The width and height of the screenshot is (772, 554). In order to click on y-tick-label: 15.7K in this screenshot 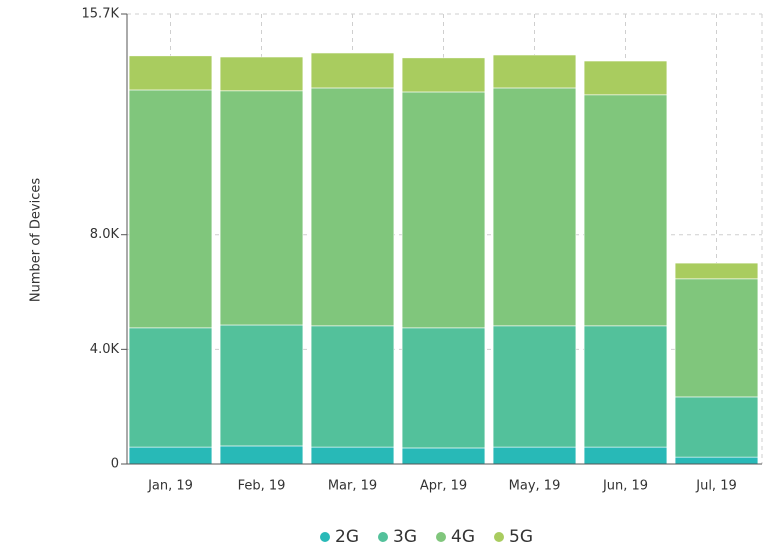, I will do `click(101, 14)`.